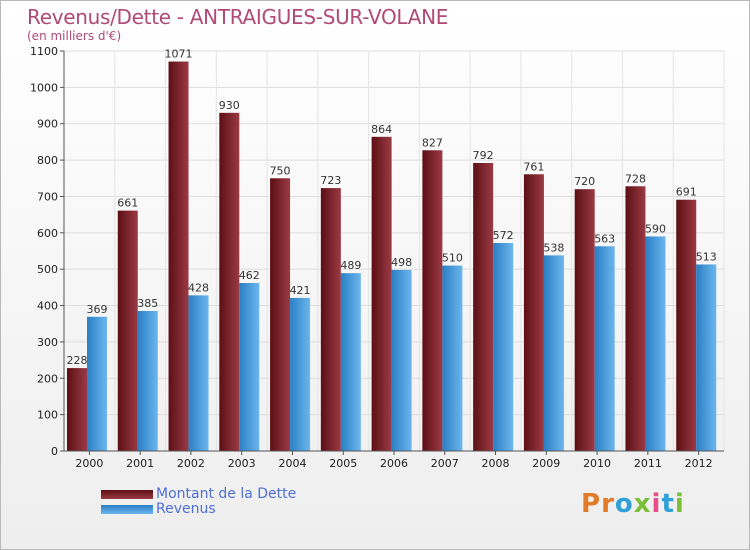 Image resolution: width=750 pixels, height=550 pixels. What do you see at coordinates (686, 192) in the screenshot?
I see `data-label: 691` at bounding box center [686, 192].